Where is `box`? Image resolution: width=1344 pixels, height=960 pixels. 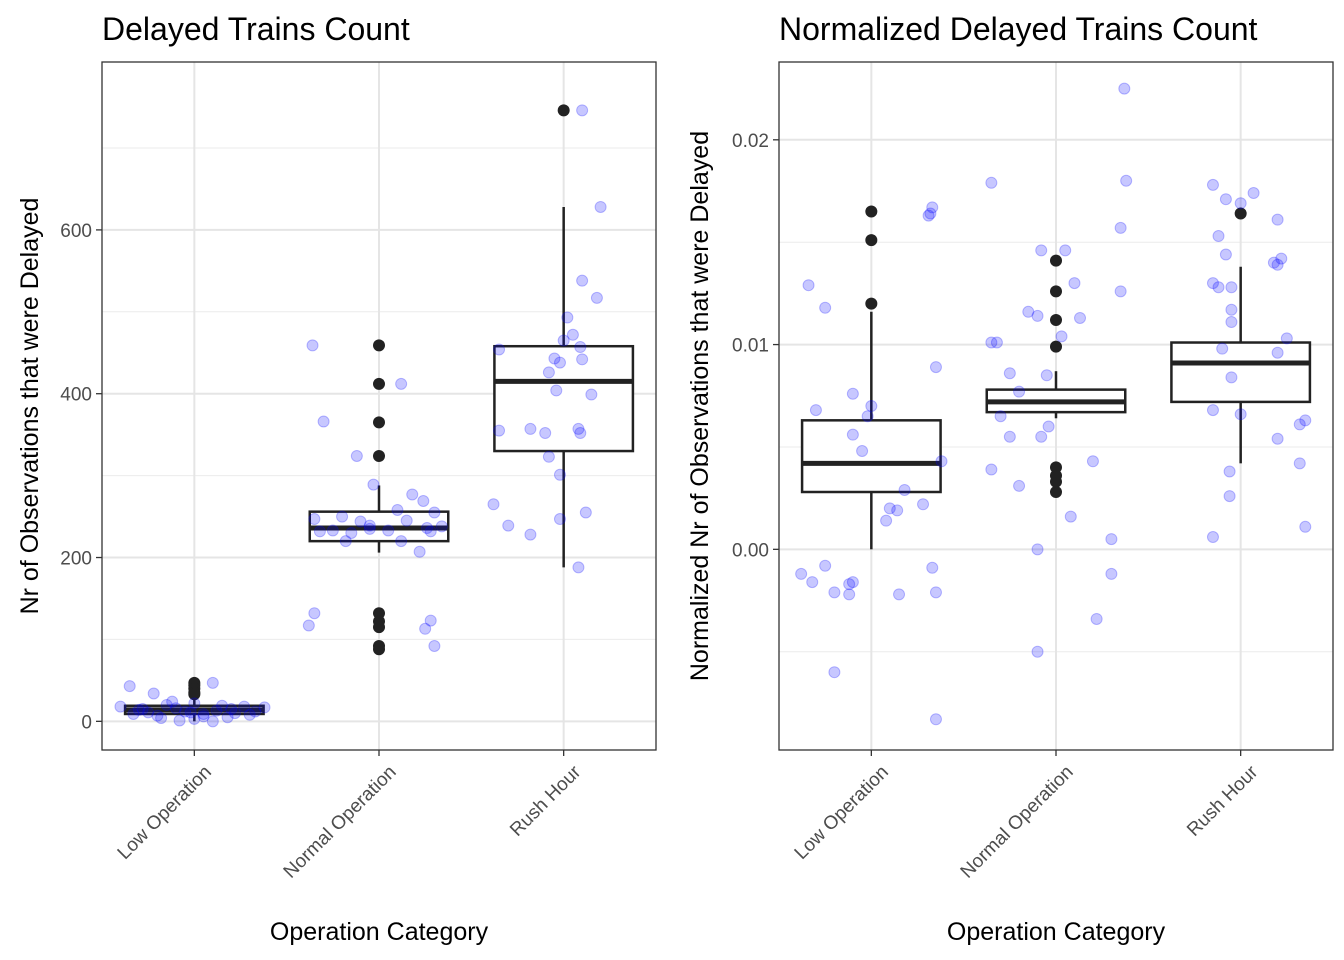
box is located at coordinates (1241, 372).